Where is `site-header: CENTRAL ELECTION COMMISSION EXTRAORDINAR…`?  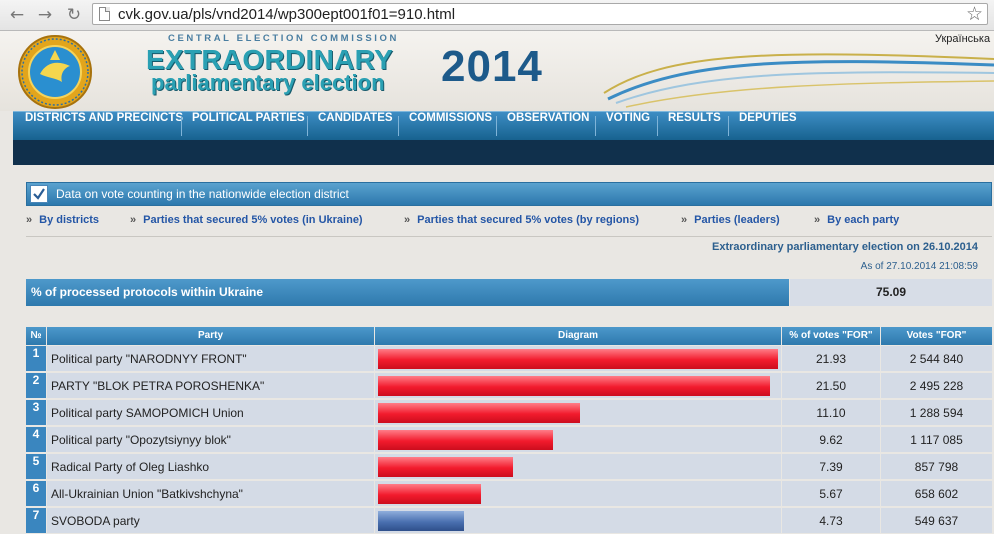 site-header: CENTRAL ELECTION COMMISSION EXTRAORDINAR… is located at coordinates (497, 71).